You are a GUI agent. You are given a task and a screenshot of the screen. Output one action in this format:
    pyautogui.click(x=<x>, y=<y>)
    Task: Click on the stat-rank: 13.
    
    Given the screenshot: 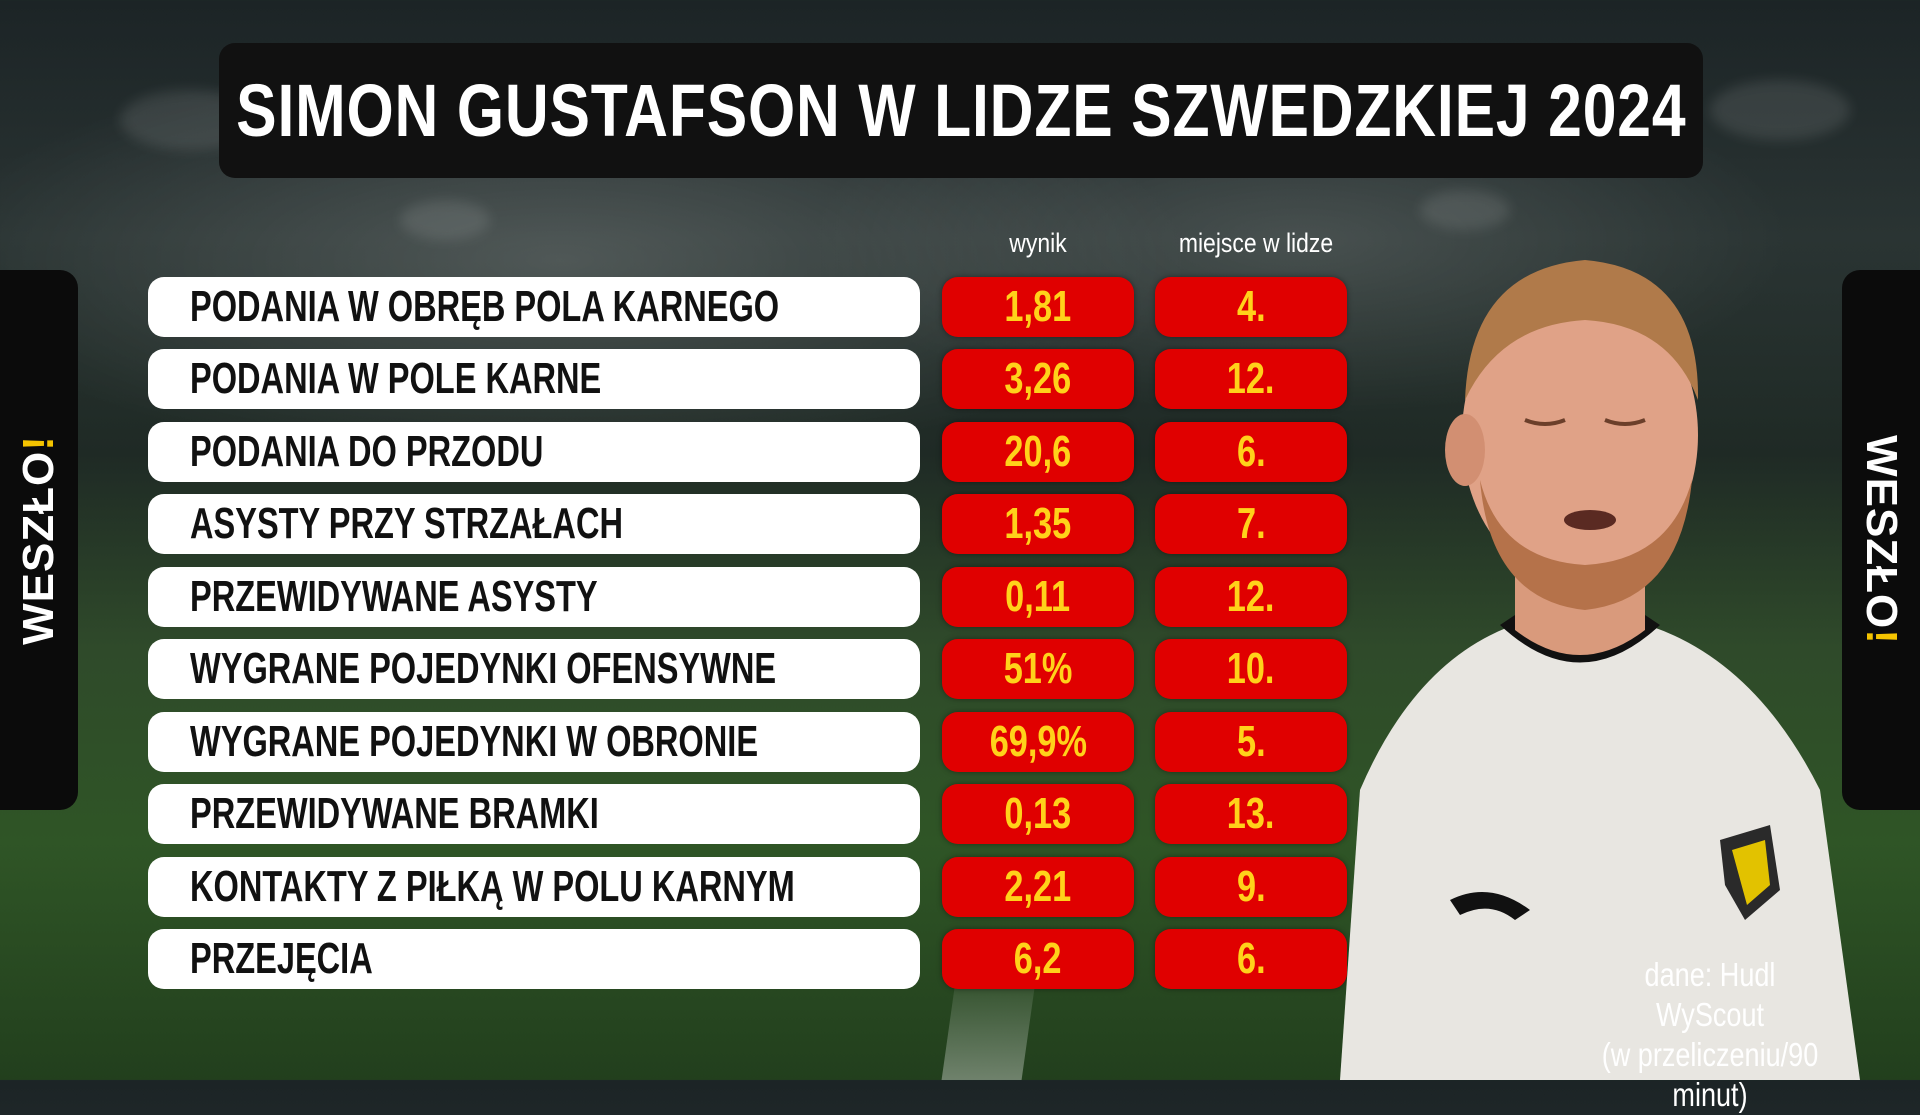 What is the action you would take?
    pyautogui.click(x=1251, y=813)
    